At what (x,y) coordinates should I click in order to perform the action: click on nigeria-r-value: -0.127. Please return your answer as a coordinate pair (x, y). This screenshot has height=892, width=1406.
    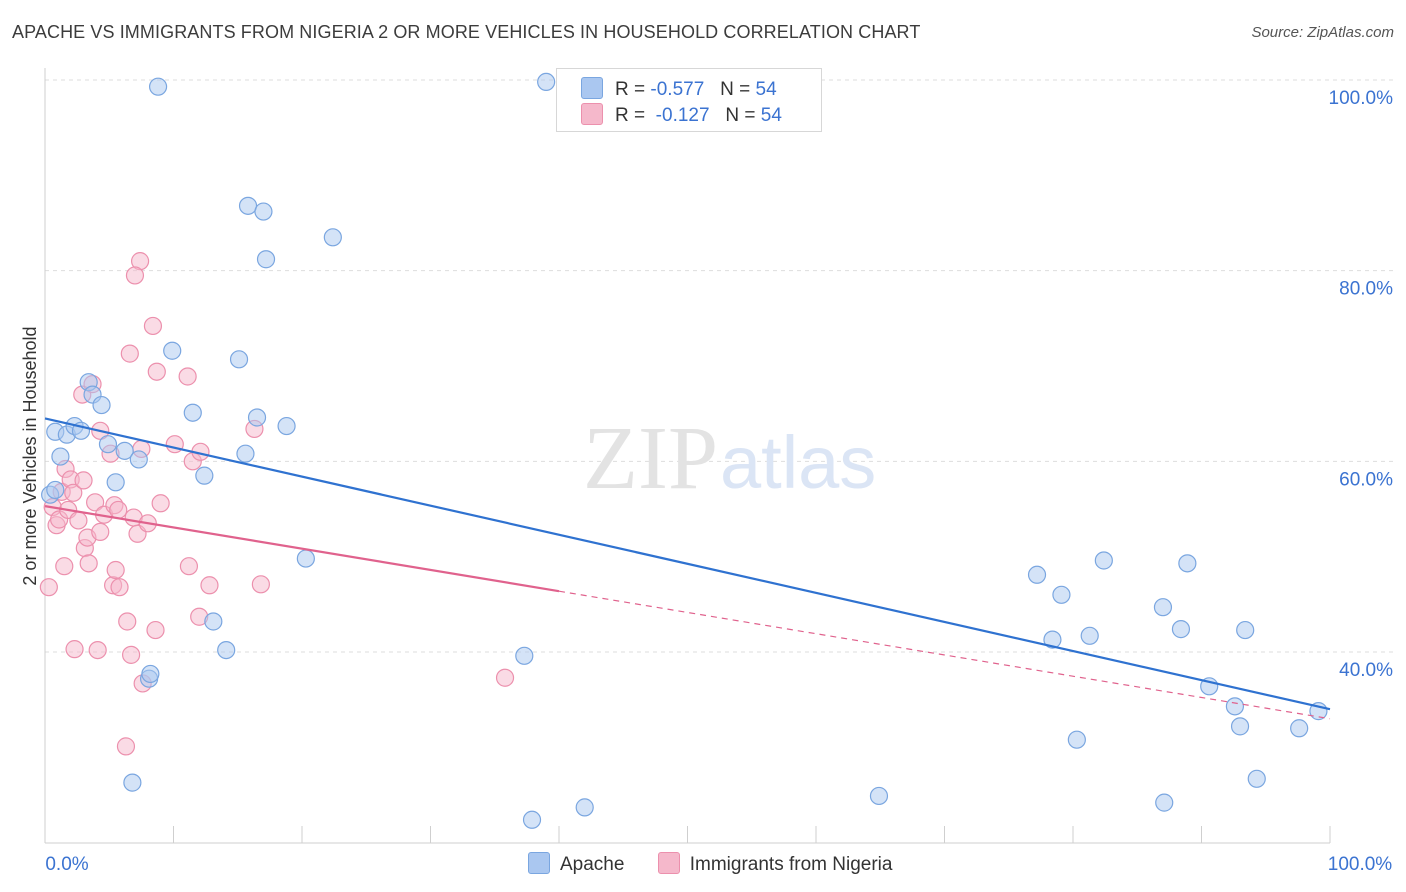
    Looking at the image, I should click on (682, 115).